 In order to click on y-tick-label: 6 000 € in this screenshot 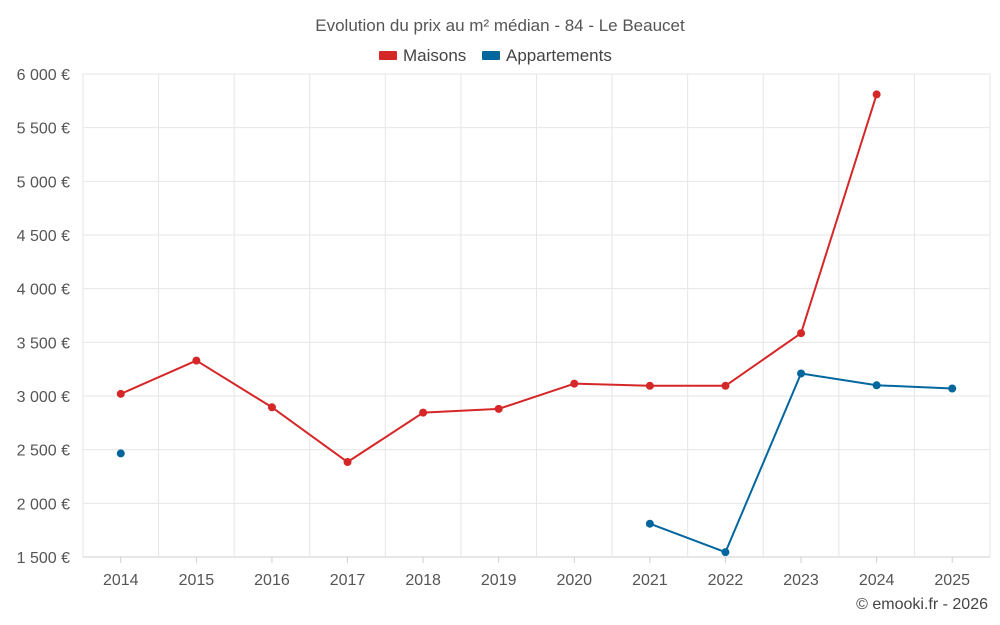, I will do `click(43, 75)`.